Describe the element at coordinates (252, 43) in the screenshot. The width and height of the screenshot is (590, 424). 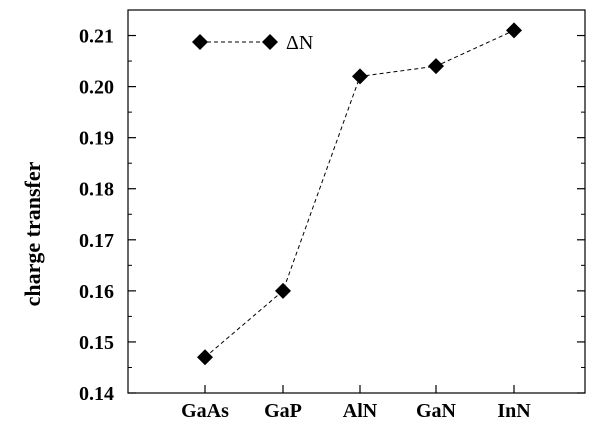
I see `legend: ΔN` at that location.